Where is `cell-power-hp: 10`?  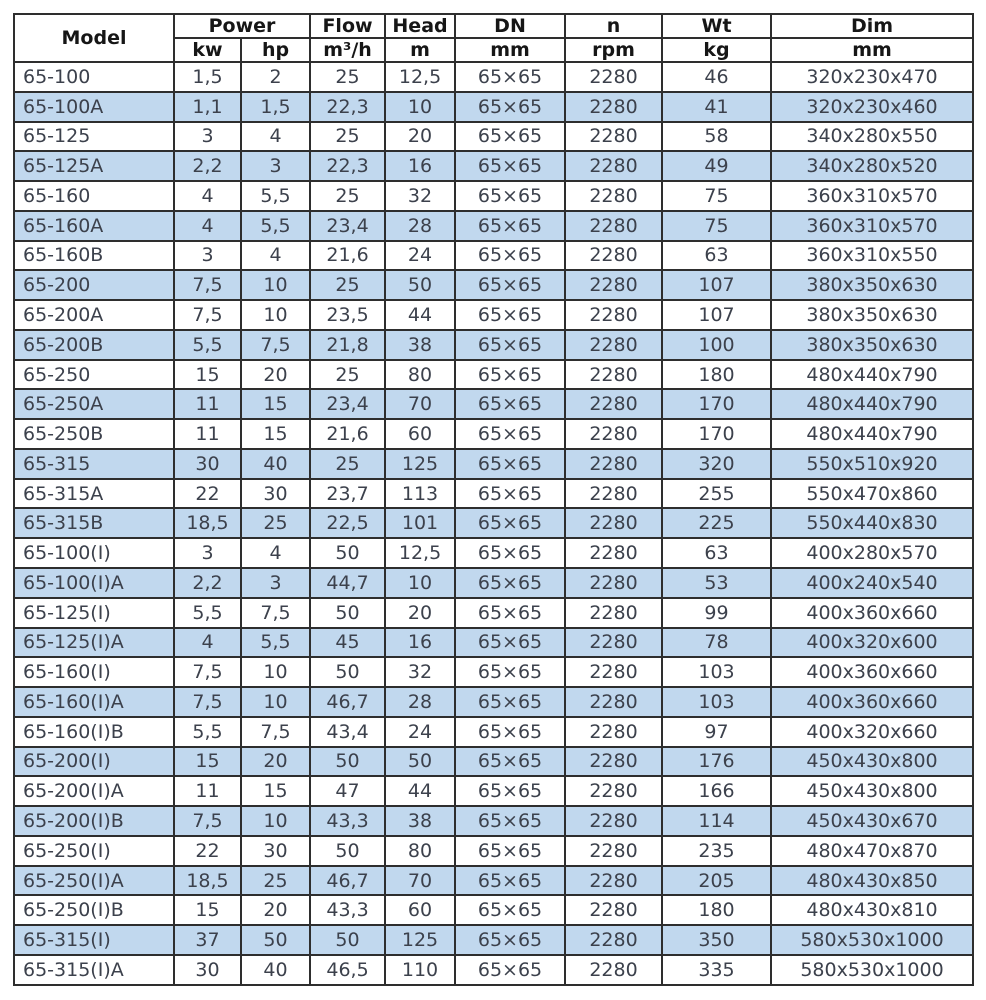 cell-power-hp: 10 is located at coordinates (275, 702).